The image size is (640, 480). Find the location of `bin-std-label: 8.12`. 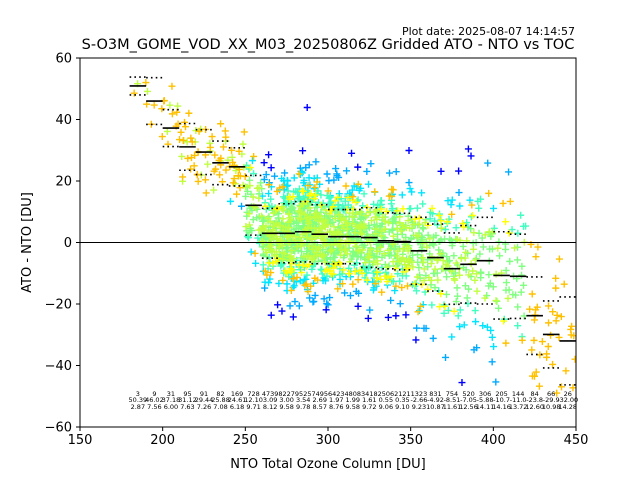

bin-std-label: 8.12 is located at coordinates (270, 407).